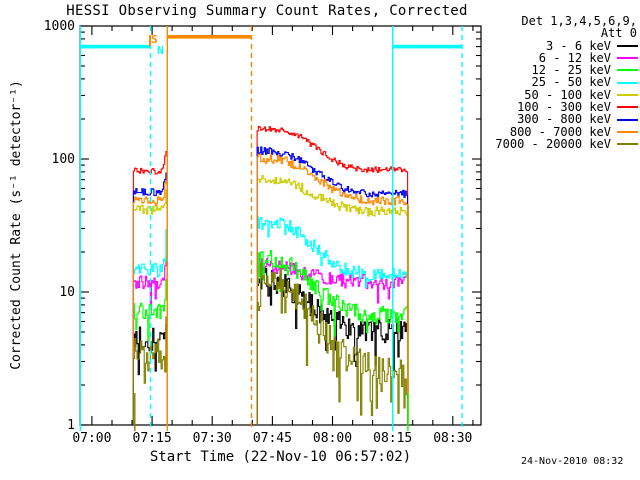 This screenshot has width=640, height=480. Describe the element at coordinates (154, 39) in the screenshot. I see `saa-flag-label: S` at that location.